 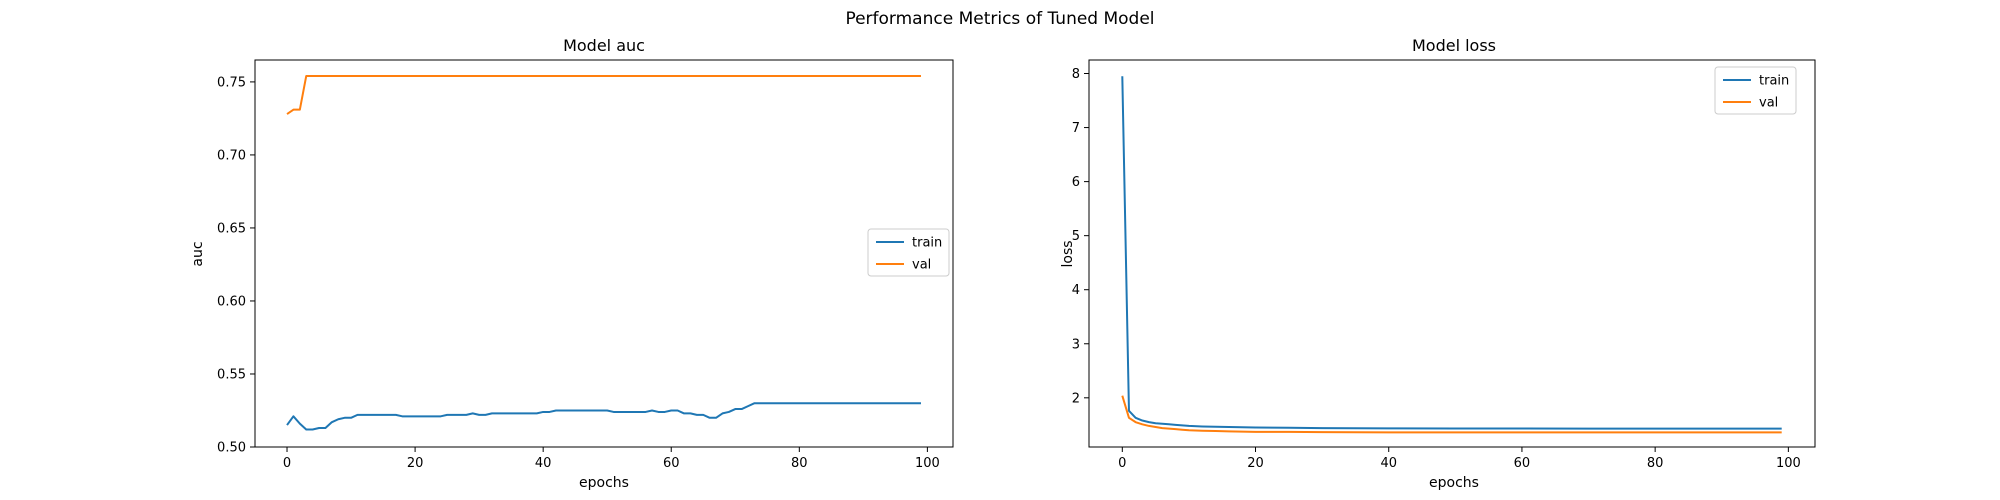 What do you see at coordinates (927, 243) in the screenshot?
I see `auc-legend-train-label: train` at bounding box center [927, 243].